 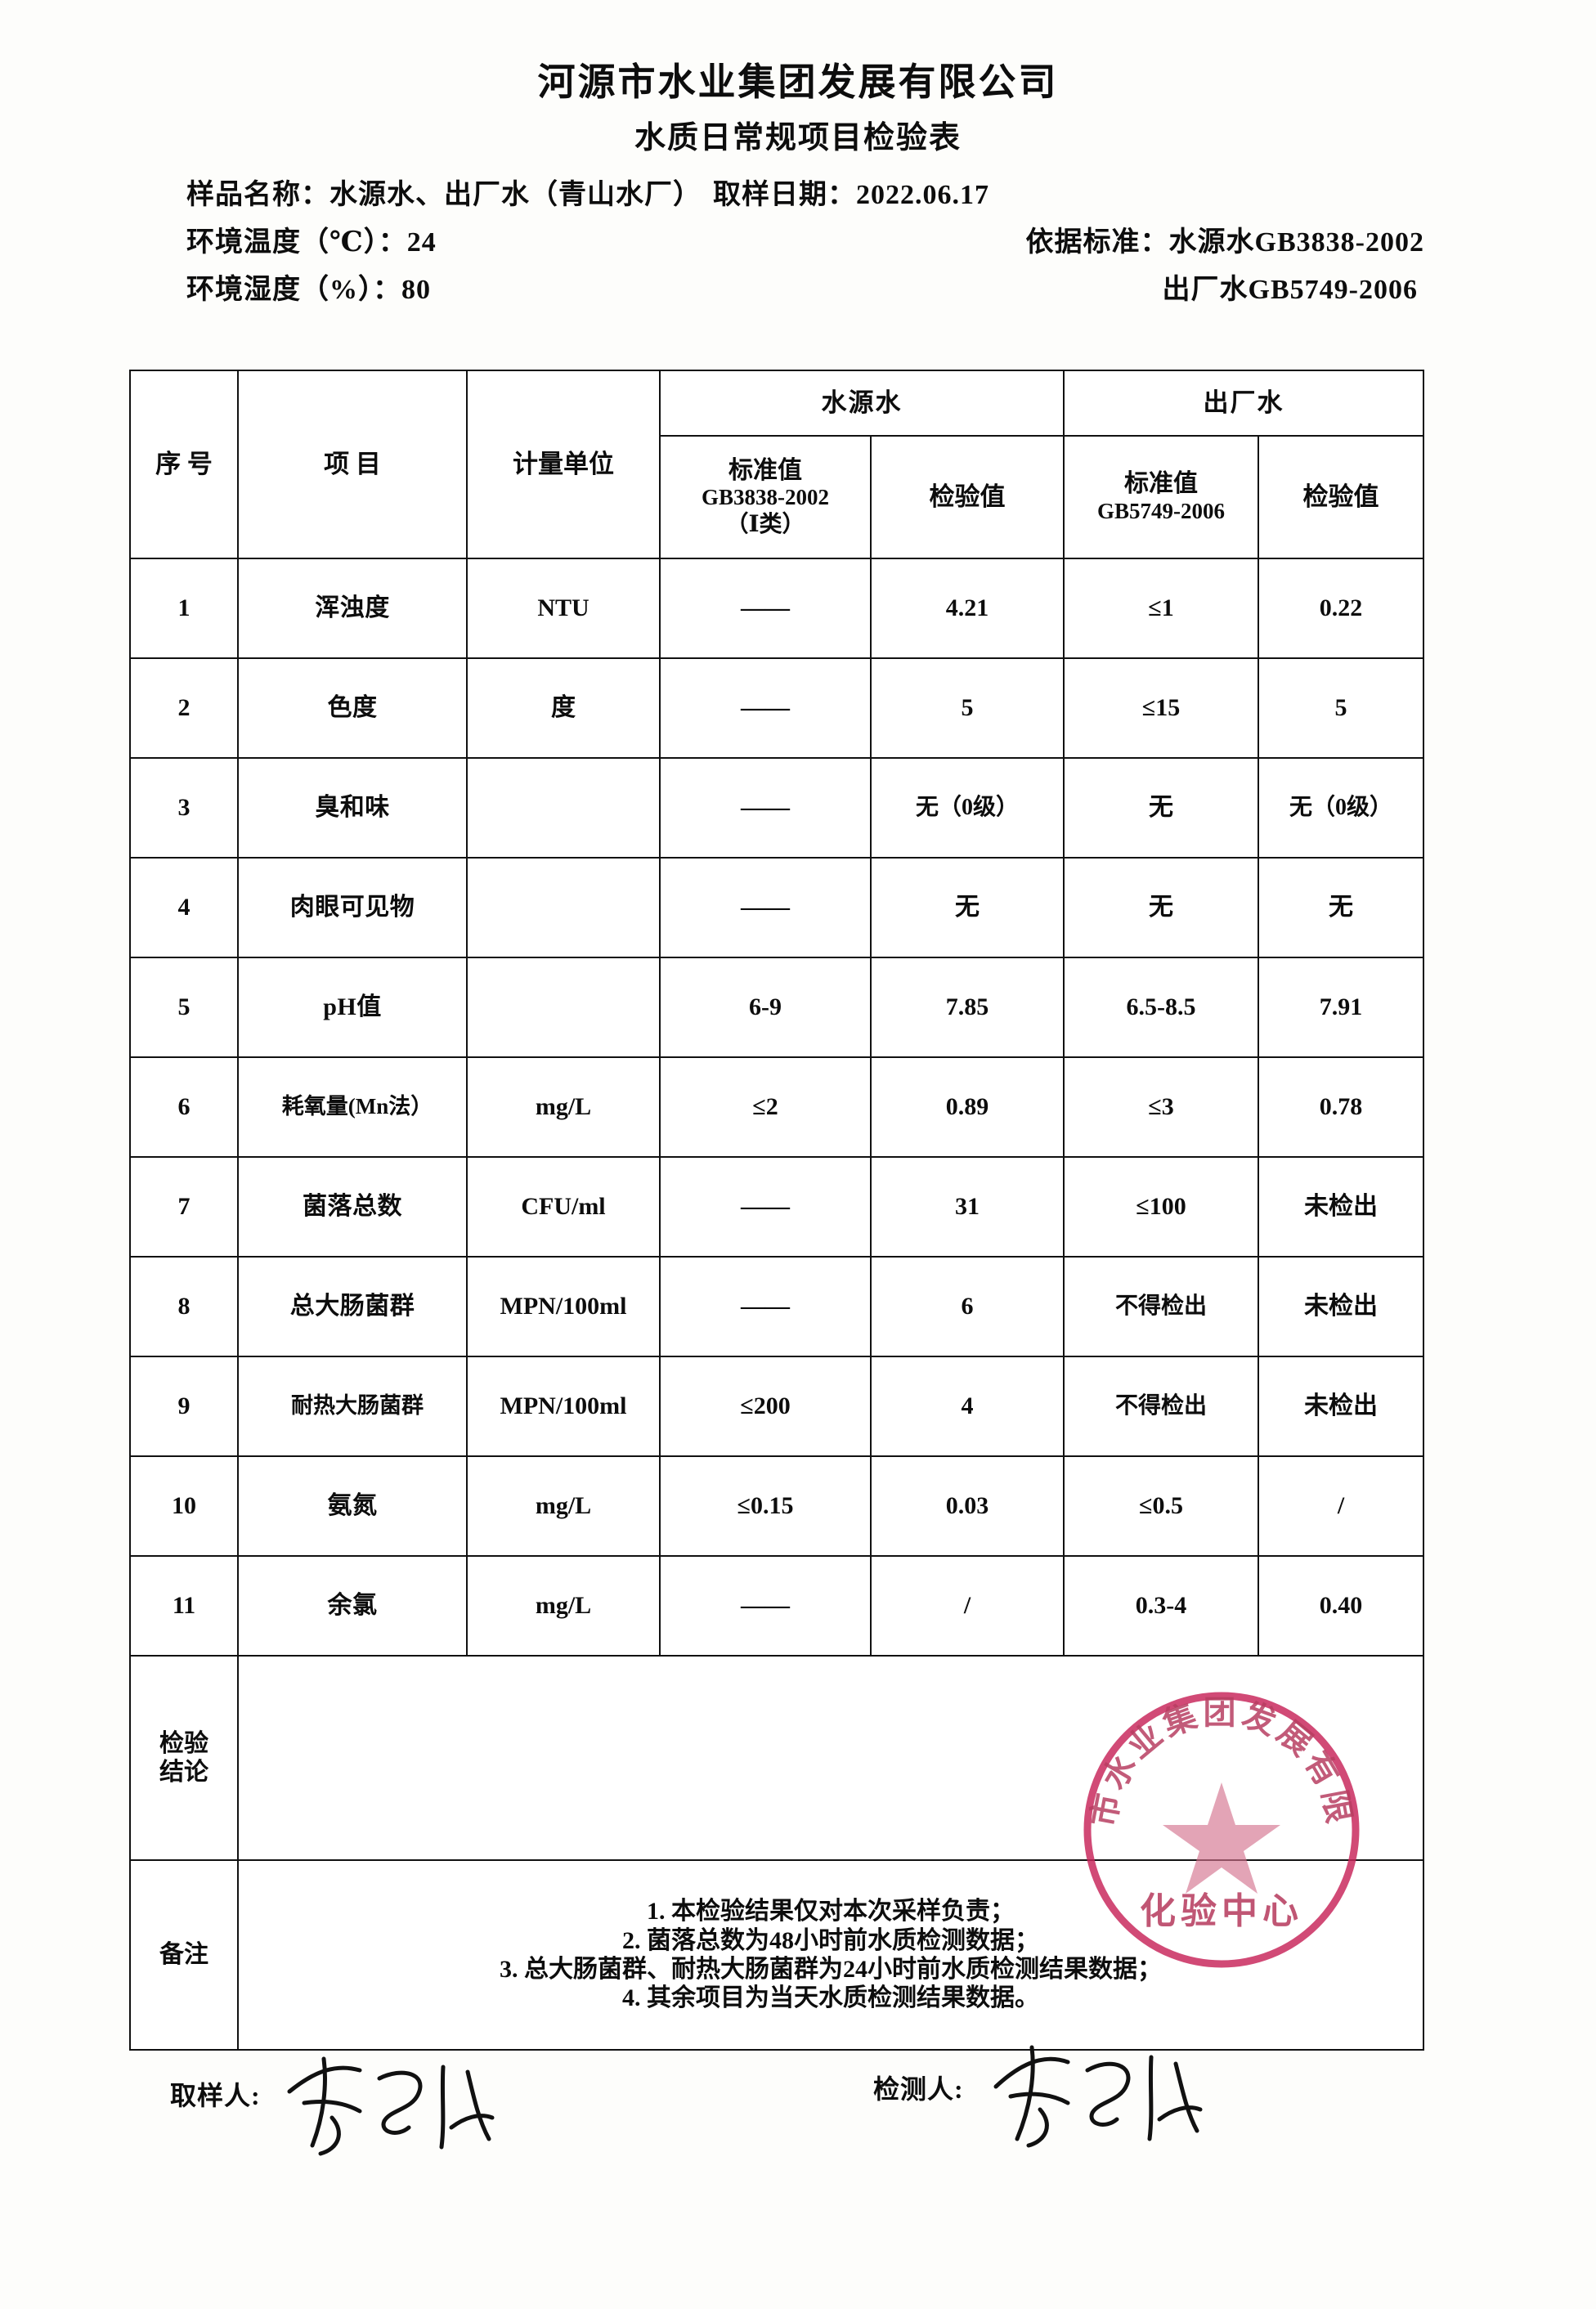 I want to click on table-row: 11 余氯 mg/L —— / 0.3-4 0.40, so click(x=776, y=1606).